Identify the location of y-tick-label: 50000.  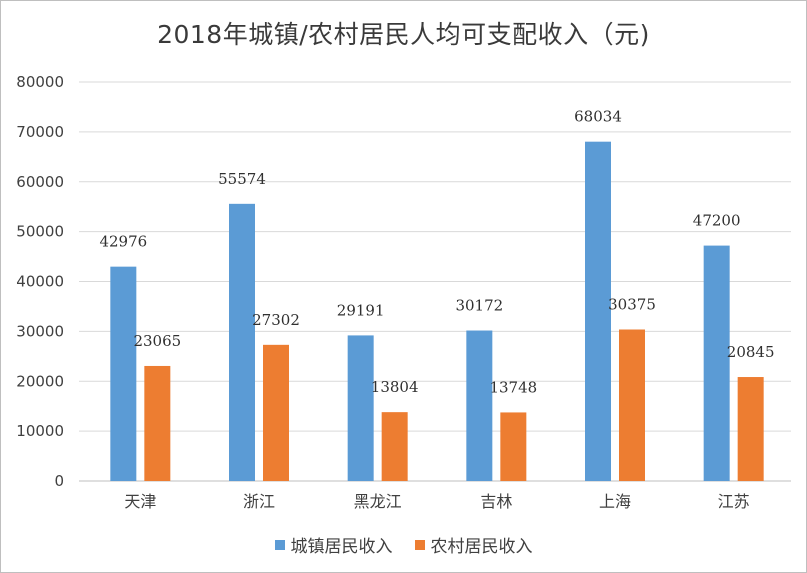
(40, 232).